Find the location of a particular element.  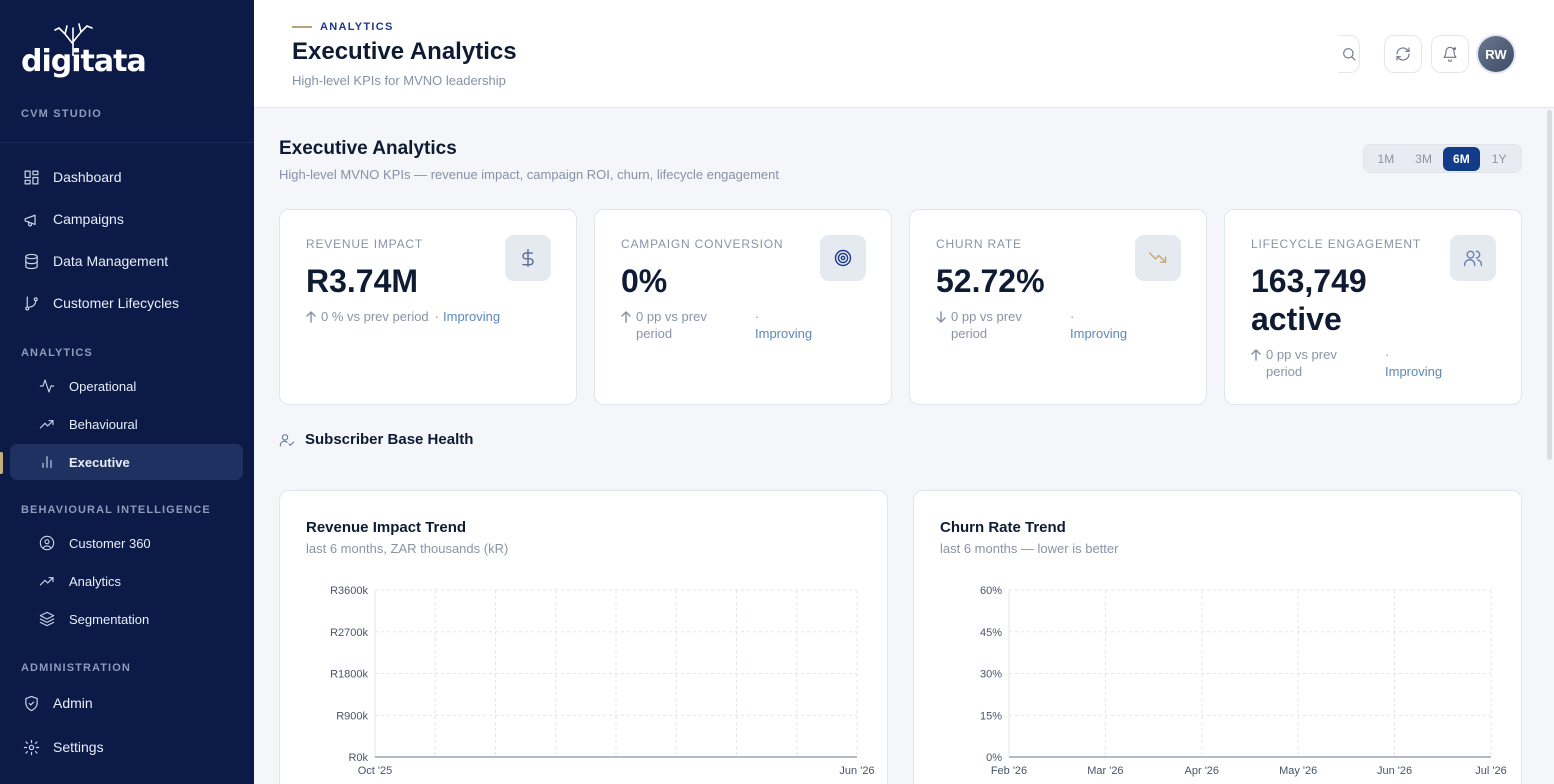

notifications-button is located at coordinates (1450, 54).